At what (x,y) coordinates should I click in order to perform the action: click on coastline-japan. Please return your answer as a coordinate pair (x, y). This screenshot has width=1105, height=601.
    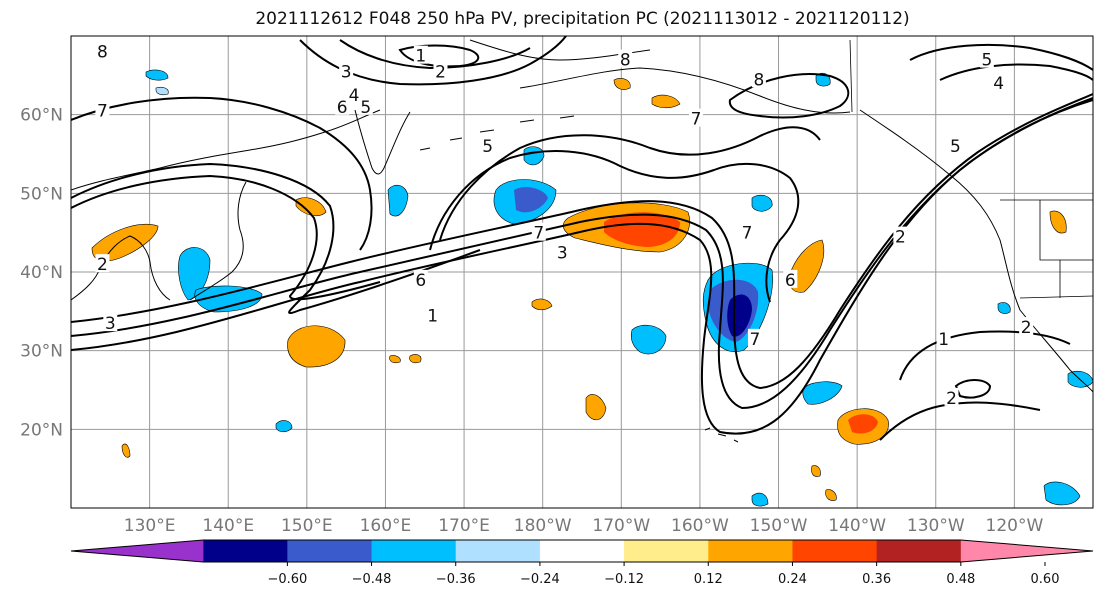
    Looking at the image, I should click on (218, 241).